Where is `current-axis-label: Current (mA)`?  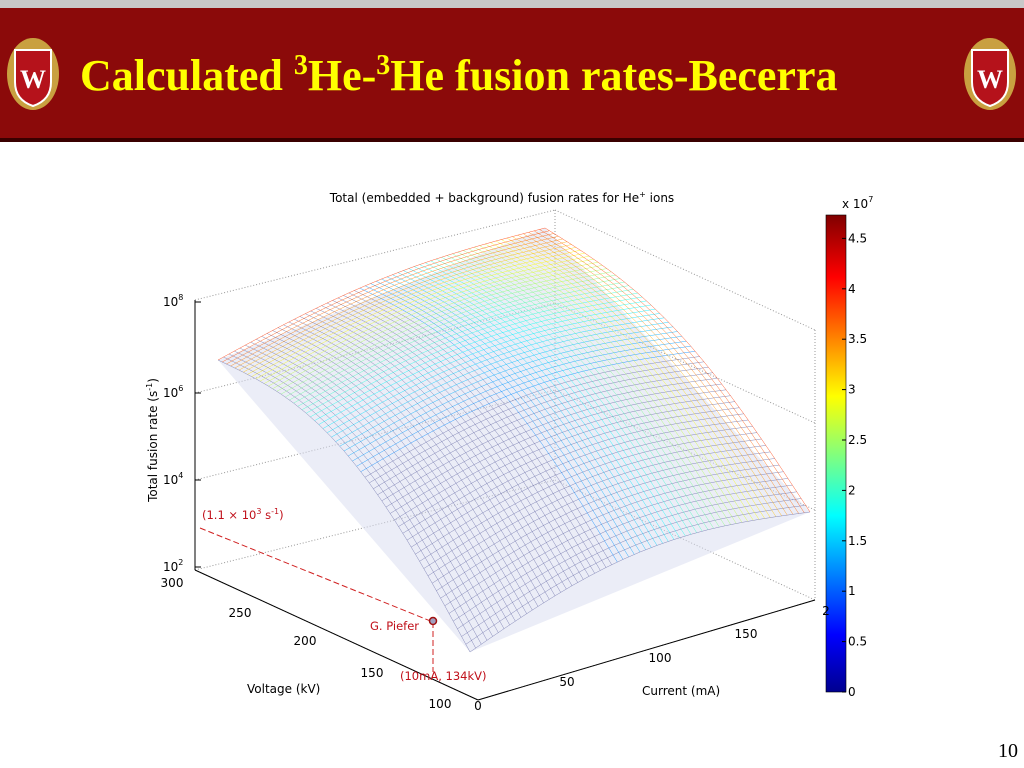 current-axis-label: Current (mA) is located at coordinates (681, 691).